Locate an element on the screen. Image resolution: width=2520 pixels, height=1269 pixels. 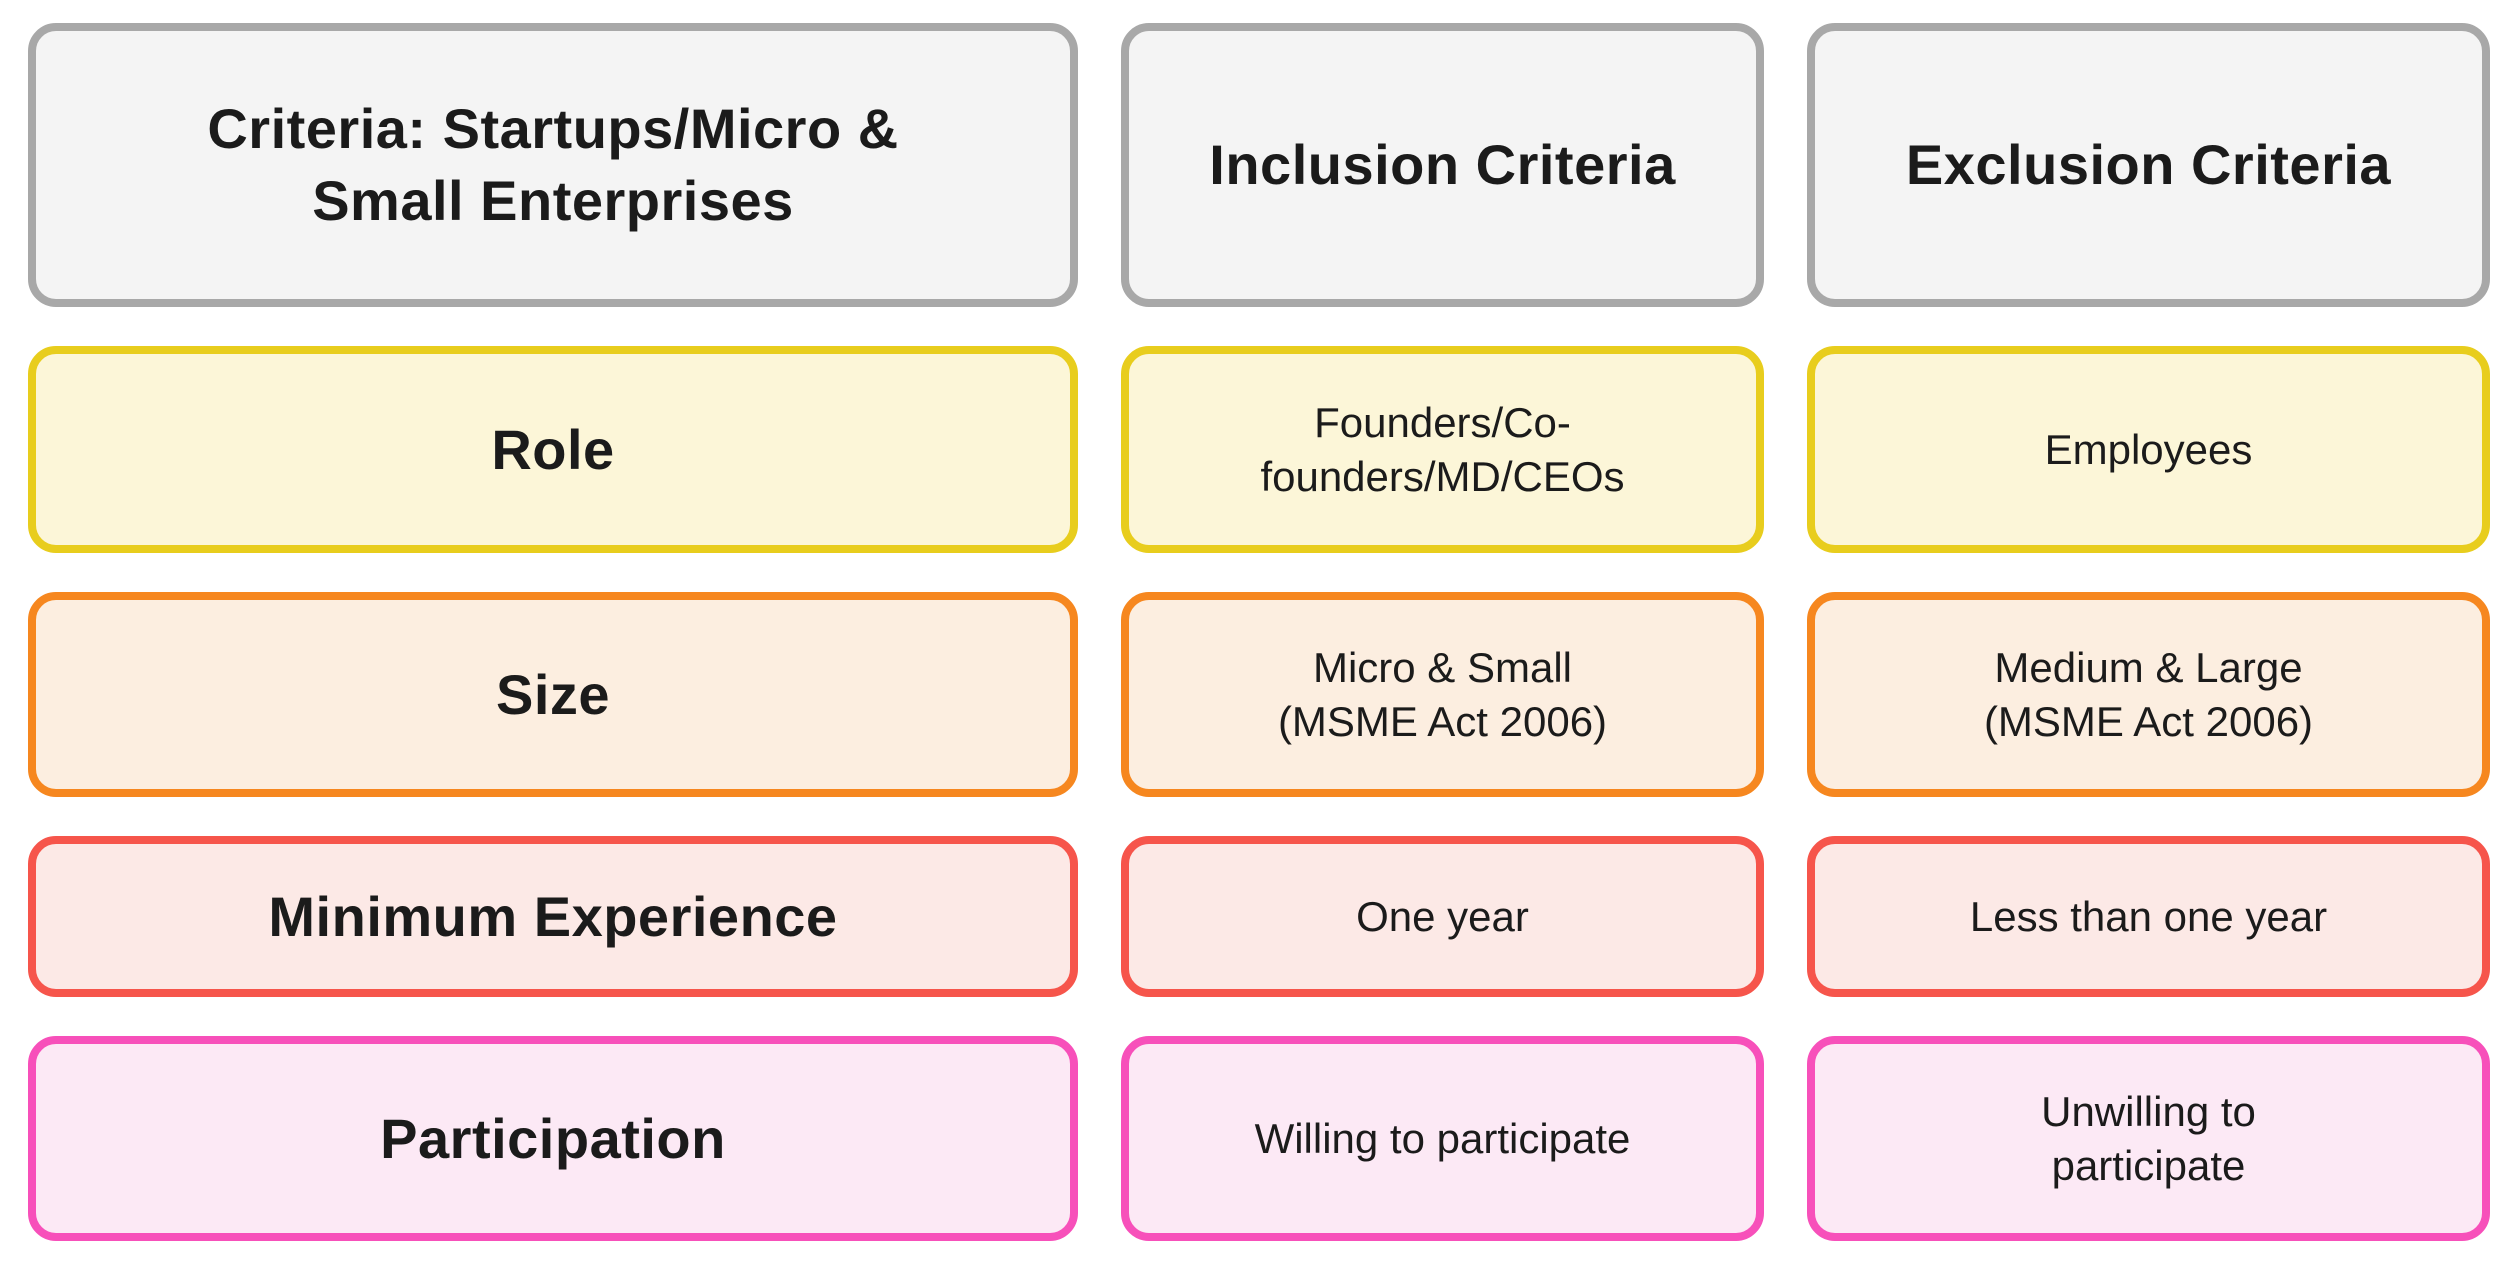
row-label-participation: Participation is located at coordinates (553, 1138).